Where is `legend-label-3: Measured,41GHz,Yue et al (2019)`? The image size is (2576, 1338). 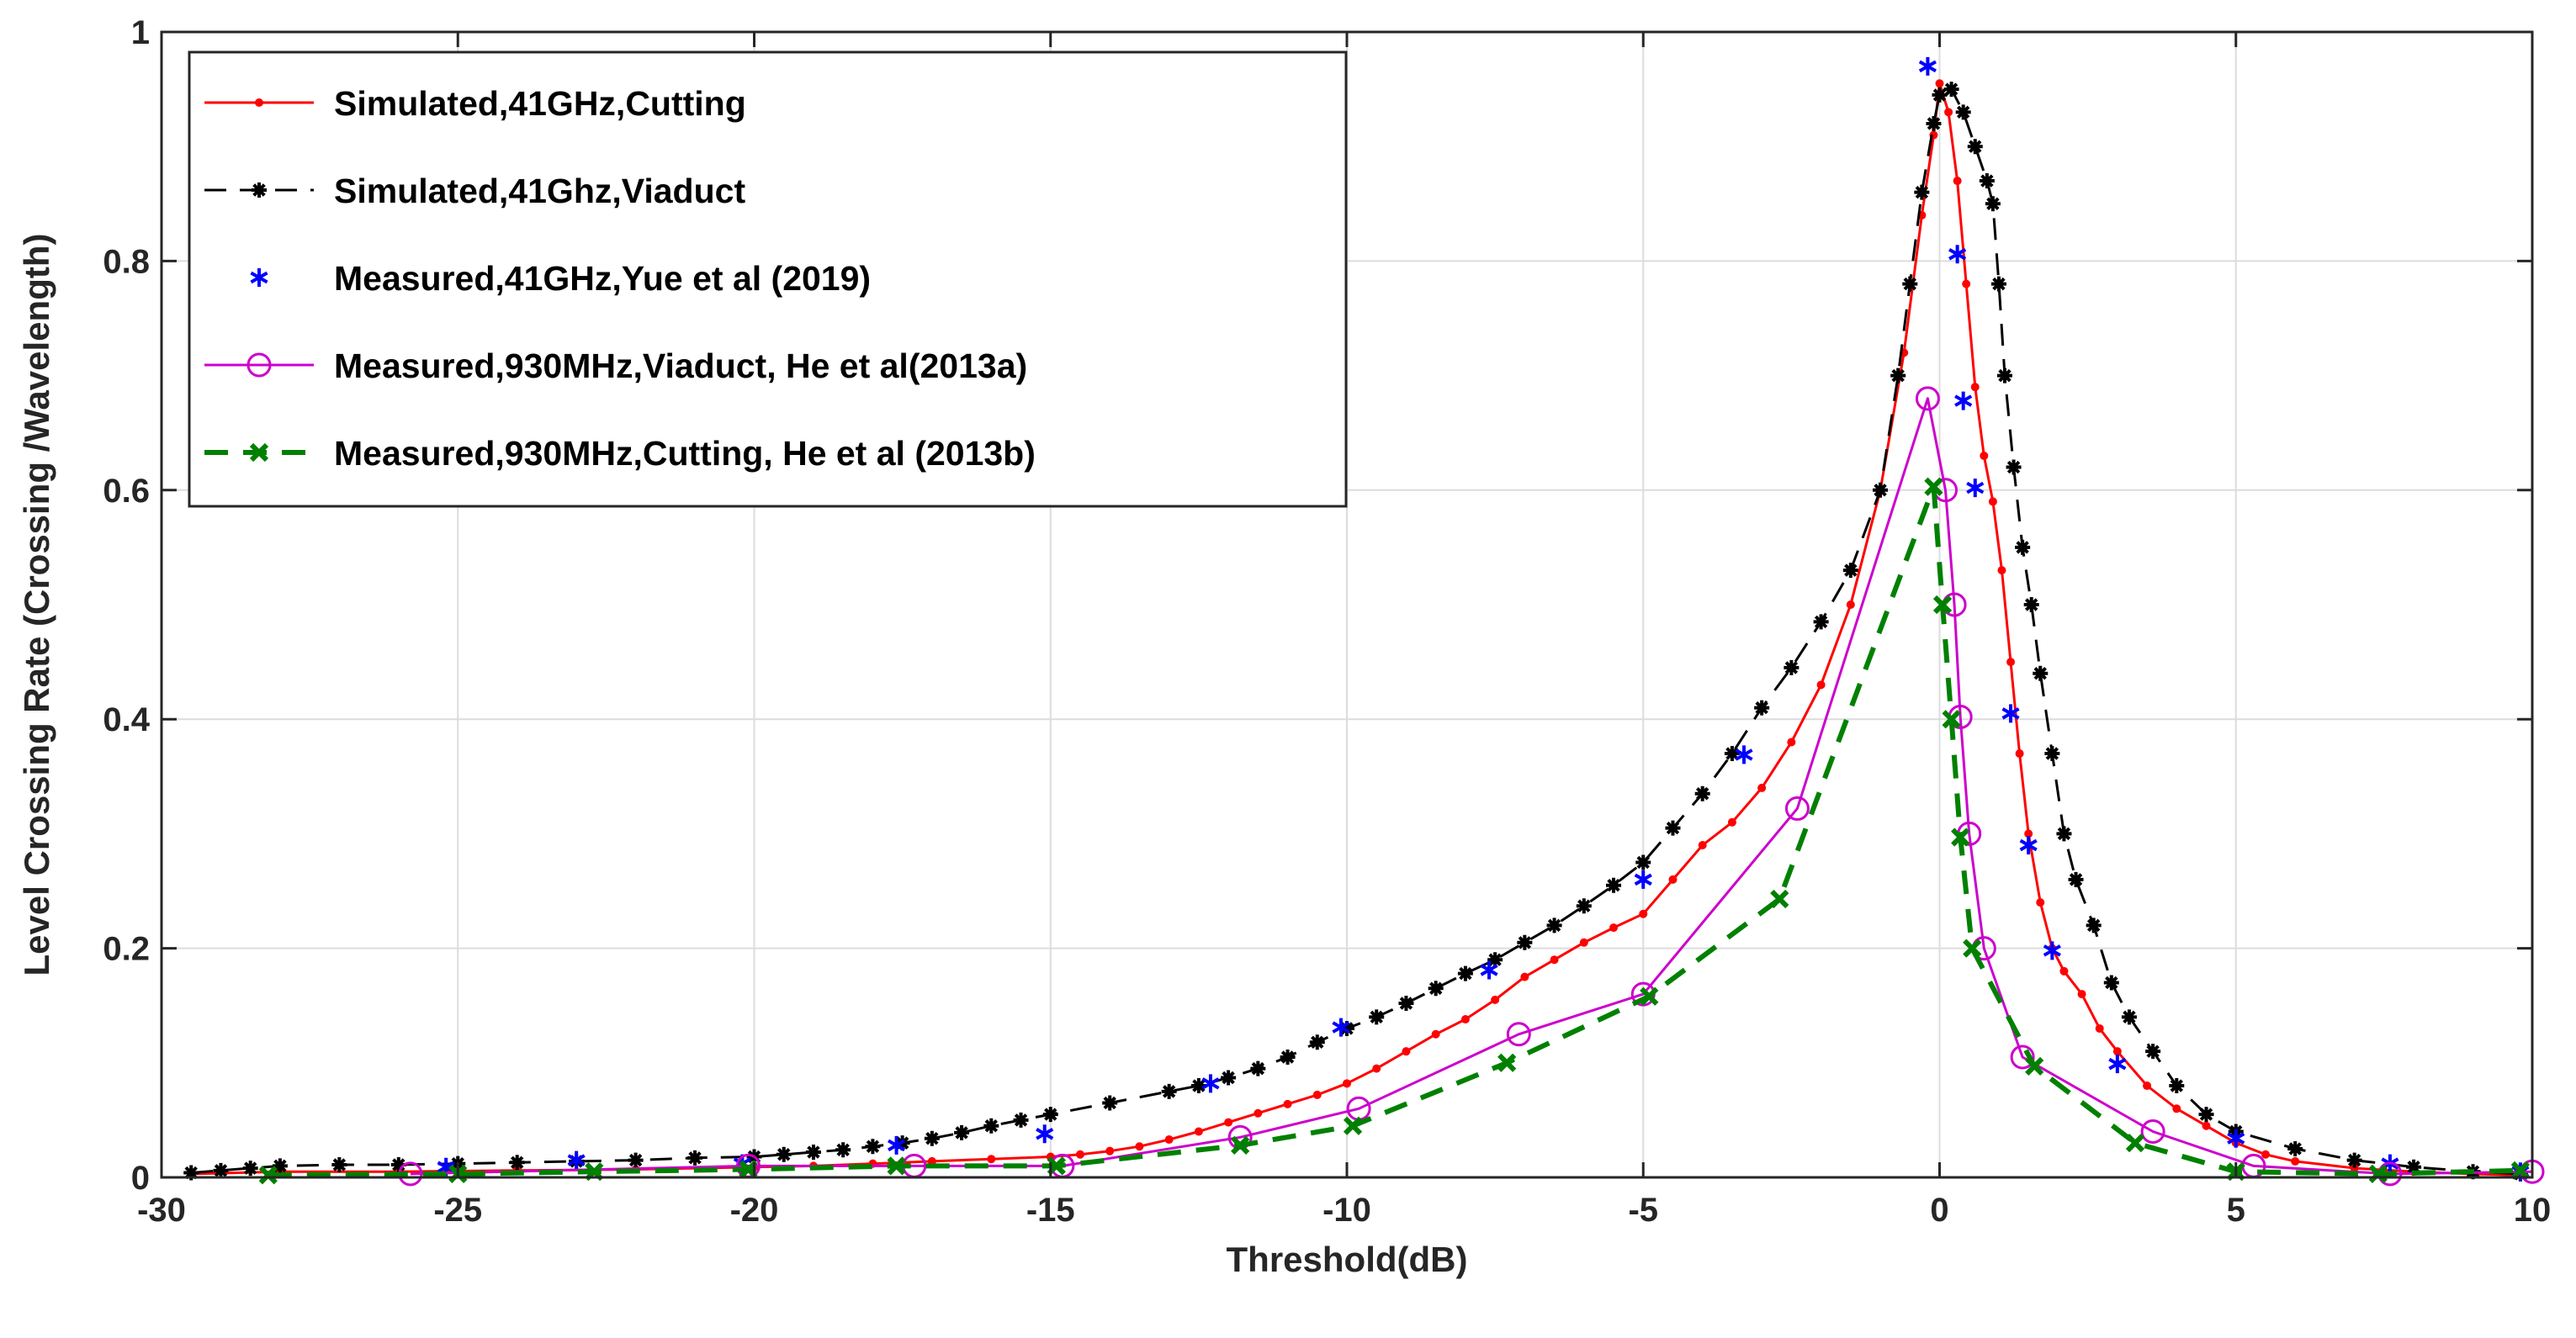
legend-label-3: Measured,41GHz,Yue et al (2019) is located at coordinates (602, 278).